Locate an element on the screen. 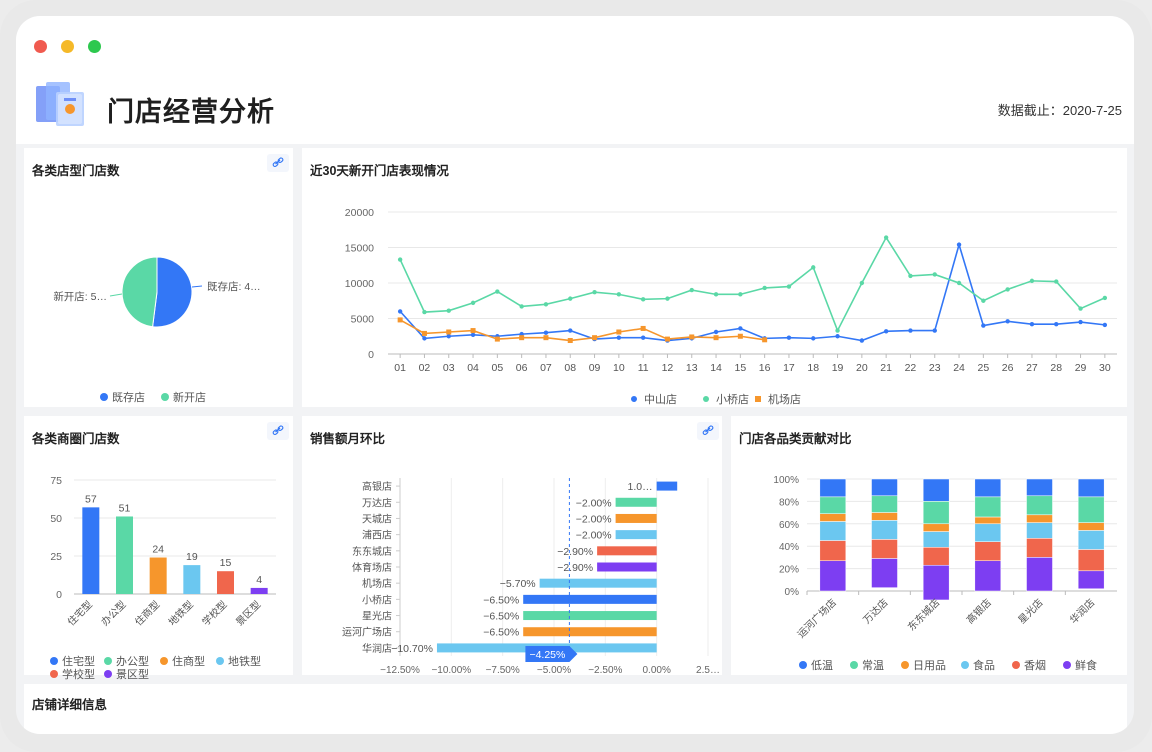  x-tick-label: 16 is located at coordinates (765, 368).